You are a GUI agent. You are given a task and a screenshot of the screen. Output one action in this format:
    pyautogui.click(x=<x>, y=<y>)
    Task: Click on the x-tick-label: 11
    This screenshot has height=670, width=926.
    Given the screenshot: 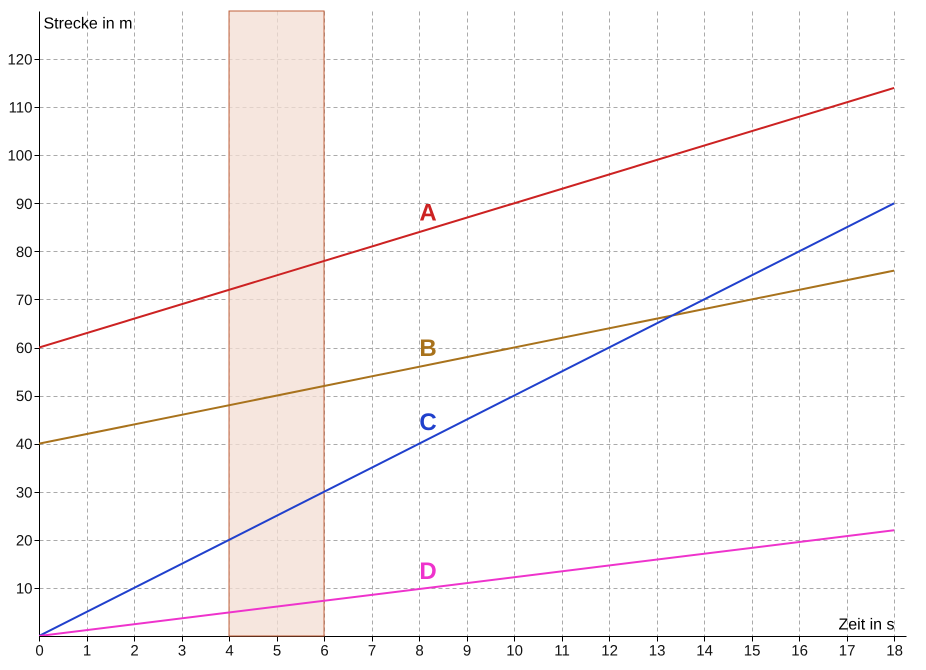 What is the action you would take?
    pyautogui.click(x=562, y=651)
    